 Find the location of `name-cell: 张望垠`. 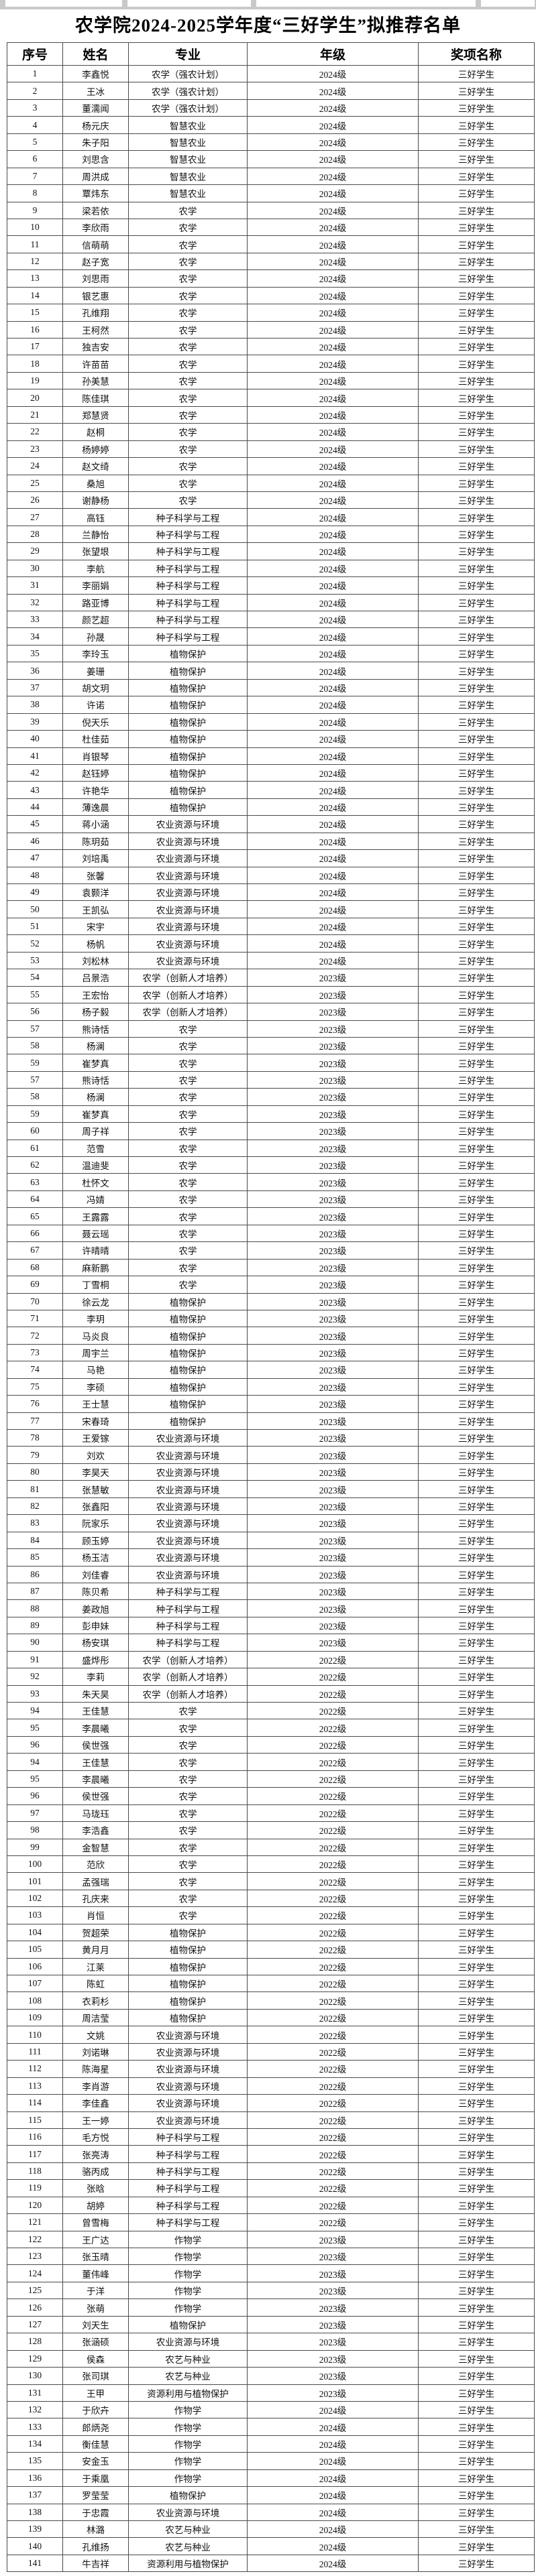

name-cell: 张望垠 is located at coordinates (96, 551).